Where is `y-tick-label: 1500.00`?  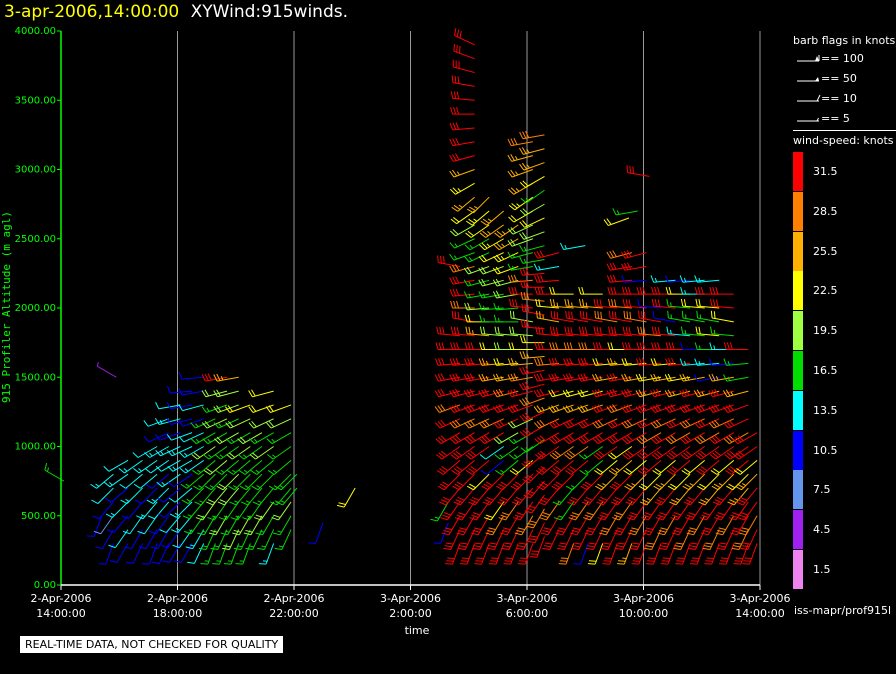 y-tick-label: 1500.00 is located at coordinates (35, 377).